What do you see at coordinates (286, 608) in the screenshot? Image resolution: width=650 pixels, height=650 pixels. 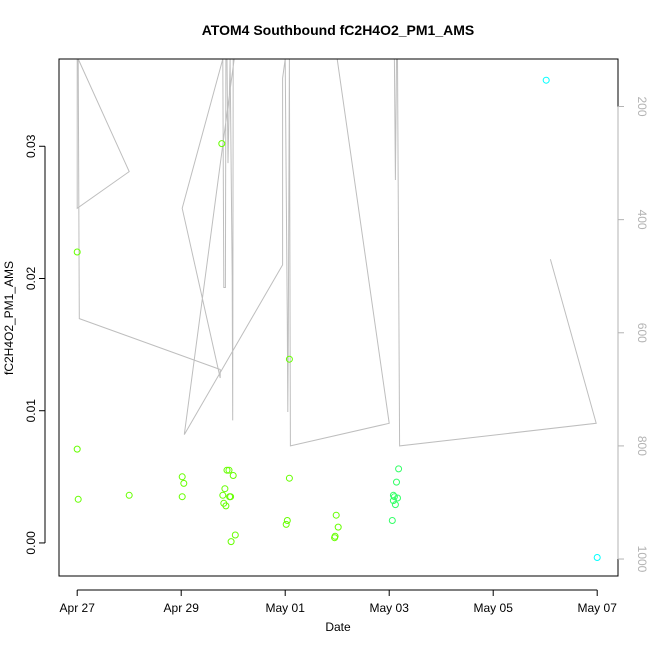 I see `x-tick-label: May 01` at bounding box center [286, 608].